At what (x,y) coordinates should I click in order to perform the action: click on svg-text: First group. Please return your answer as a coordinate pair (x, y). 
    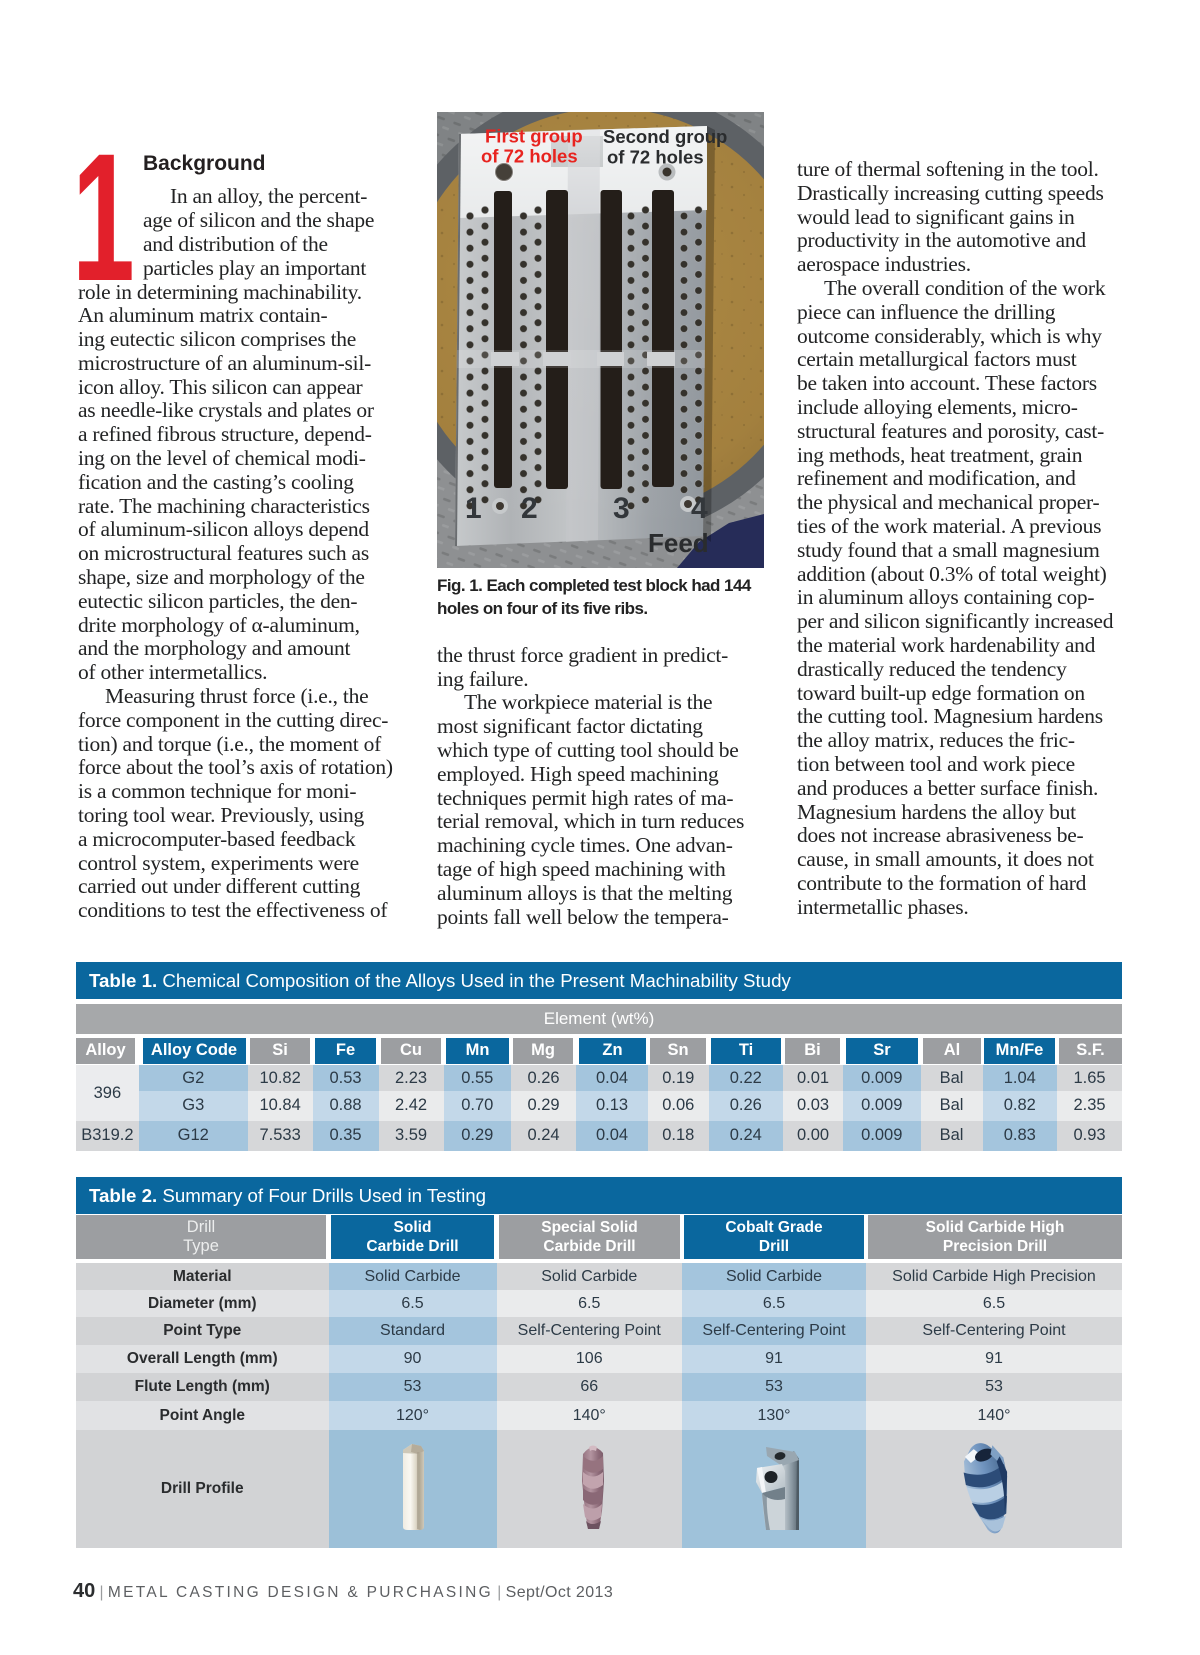
    Looking at the image, I should click on (534, 136).